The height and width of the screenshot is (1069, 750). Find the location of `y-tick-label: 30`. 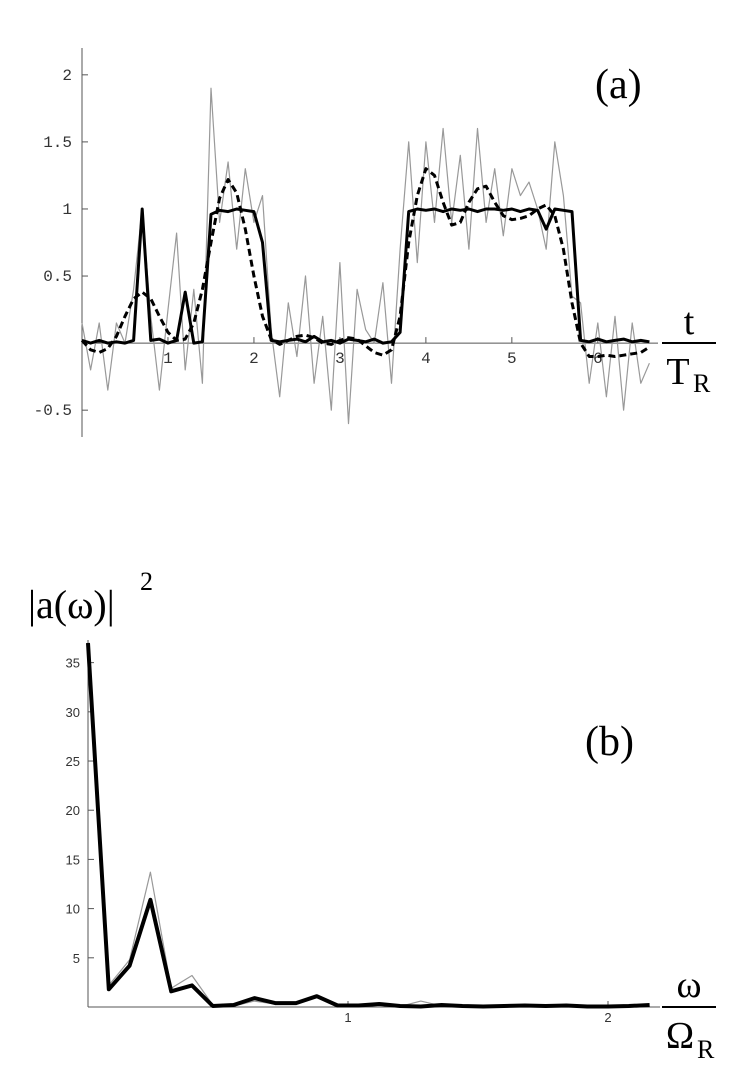

y-tick-label: 30 is located at coordinates (73, 712).